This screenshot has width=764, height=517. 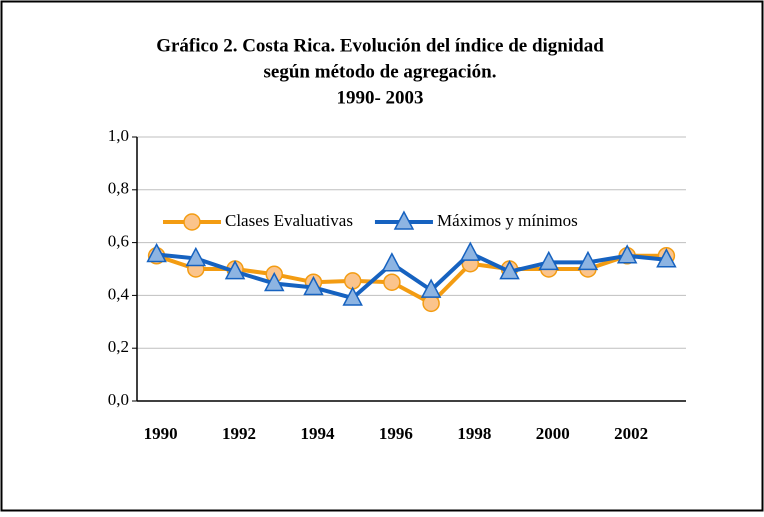 I want to click on x-tick-label: 1992, so click(x=239, y=433).